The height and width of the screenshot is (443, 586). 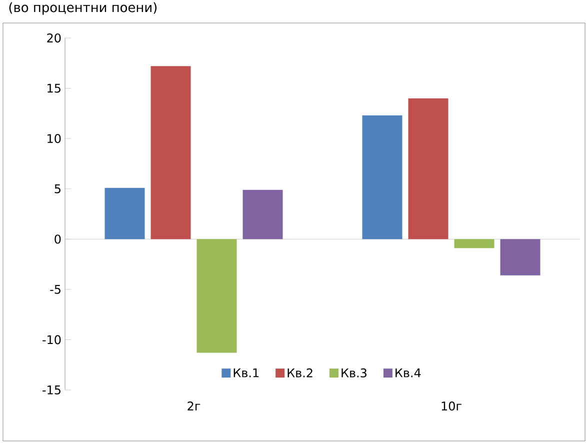 What do you see at coordinates (51, 339) in the screenshot?
I see `y-tick-label: -10` at bounding box center [51, 339].